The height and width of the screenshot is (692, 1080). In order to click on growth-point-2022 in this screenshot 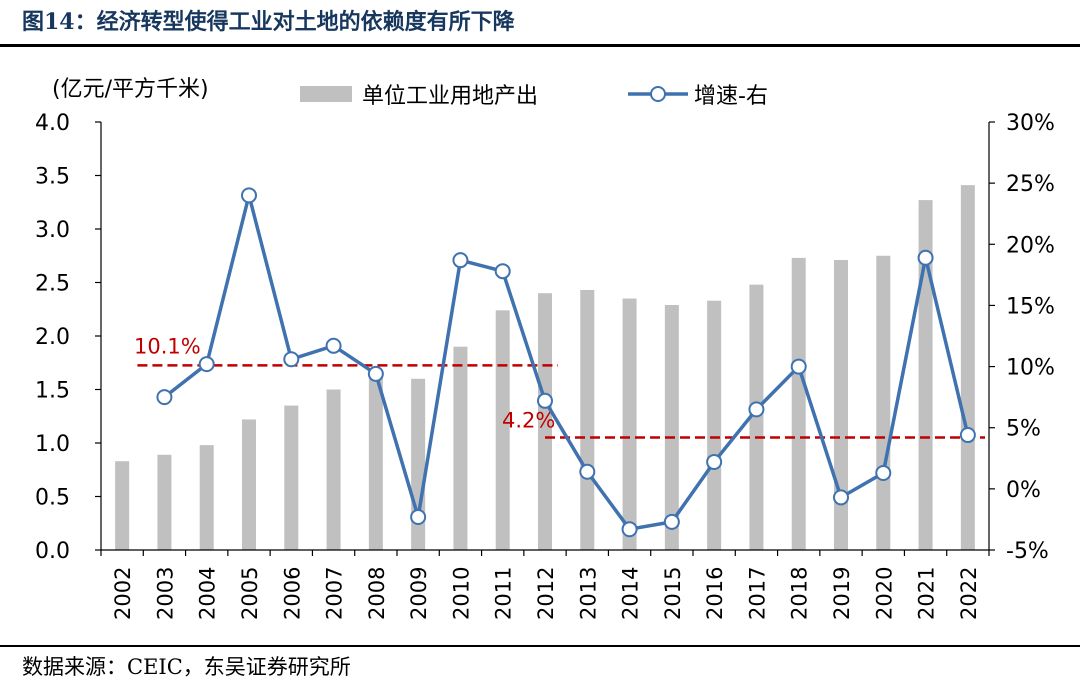, I will do `click(967, 435)`.